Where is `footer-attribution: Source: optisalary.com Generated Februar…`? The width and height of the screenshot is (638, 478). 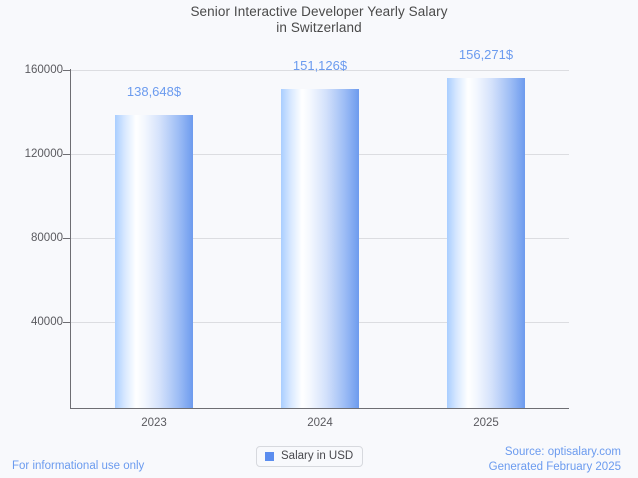
footer-attribution: Source: optisalary.com Generated Februar… is located at coordinates (555, 459).